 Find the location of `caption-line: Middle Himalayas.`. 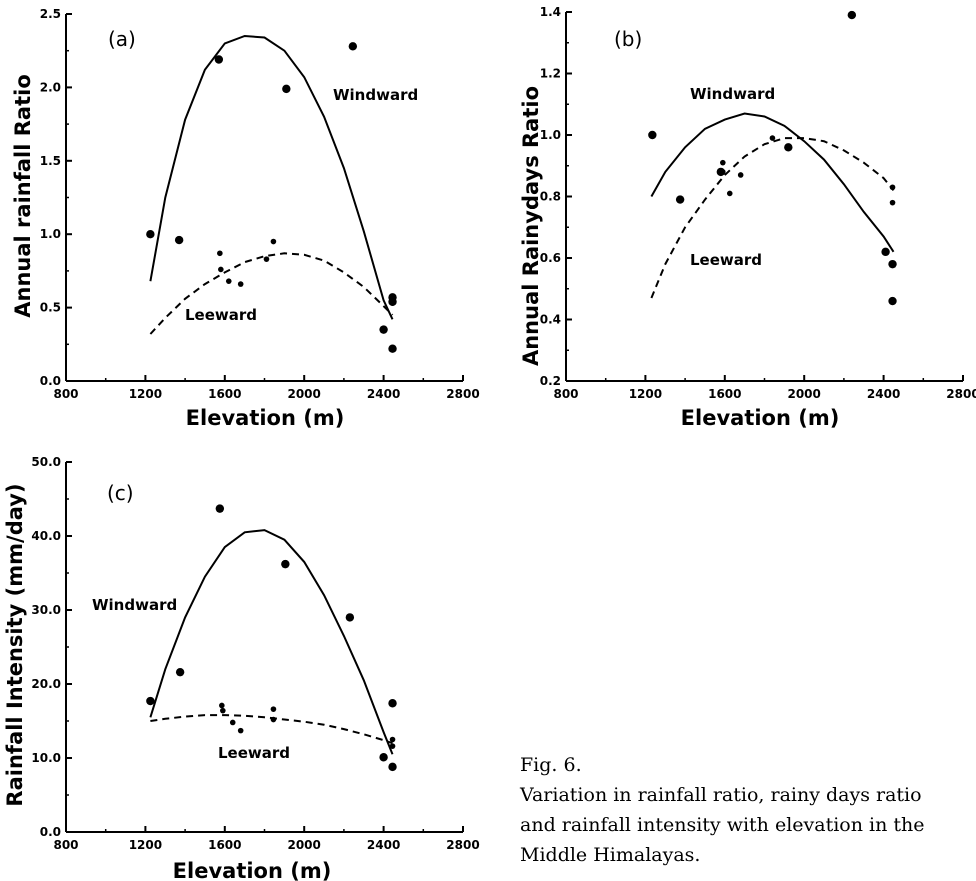

caption-line: Middle Himalayas. is located at coordinates (610, 855).